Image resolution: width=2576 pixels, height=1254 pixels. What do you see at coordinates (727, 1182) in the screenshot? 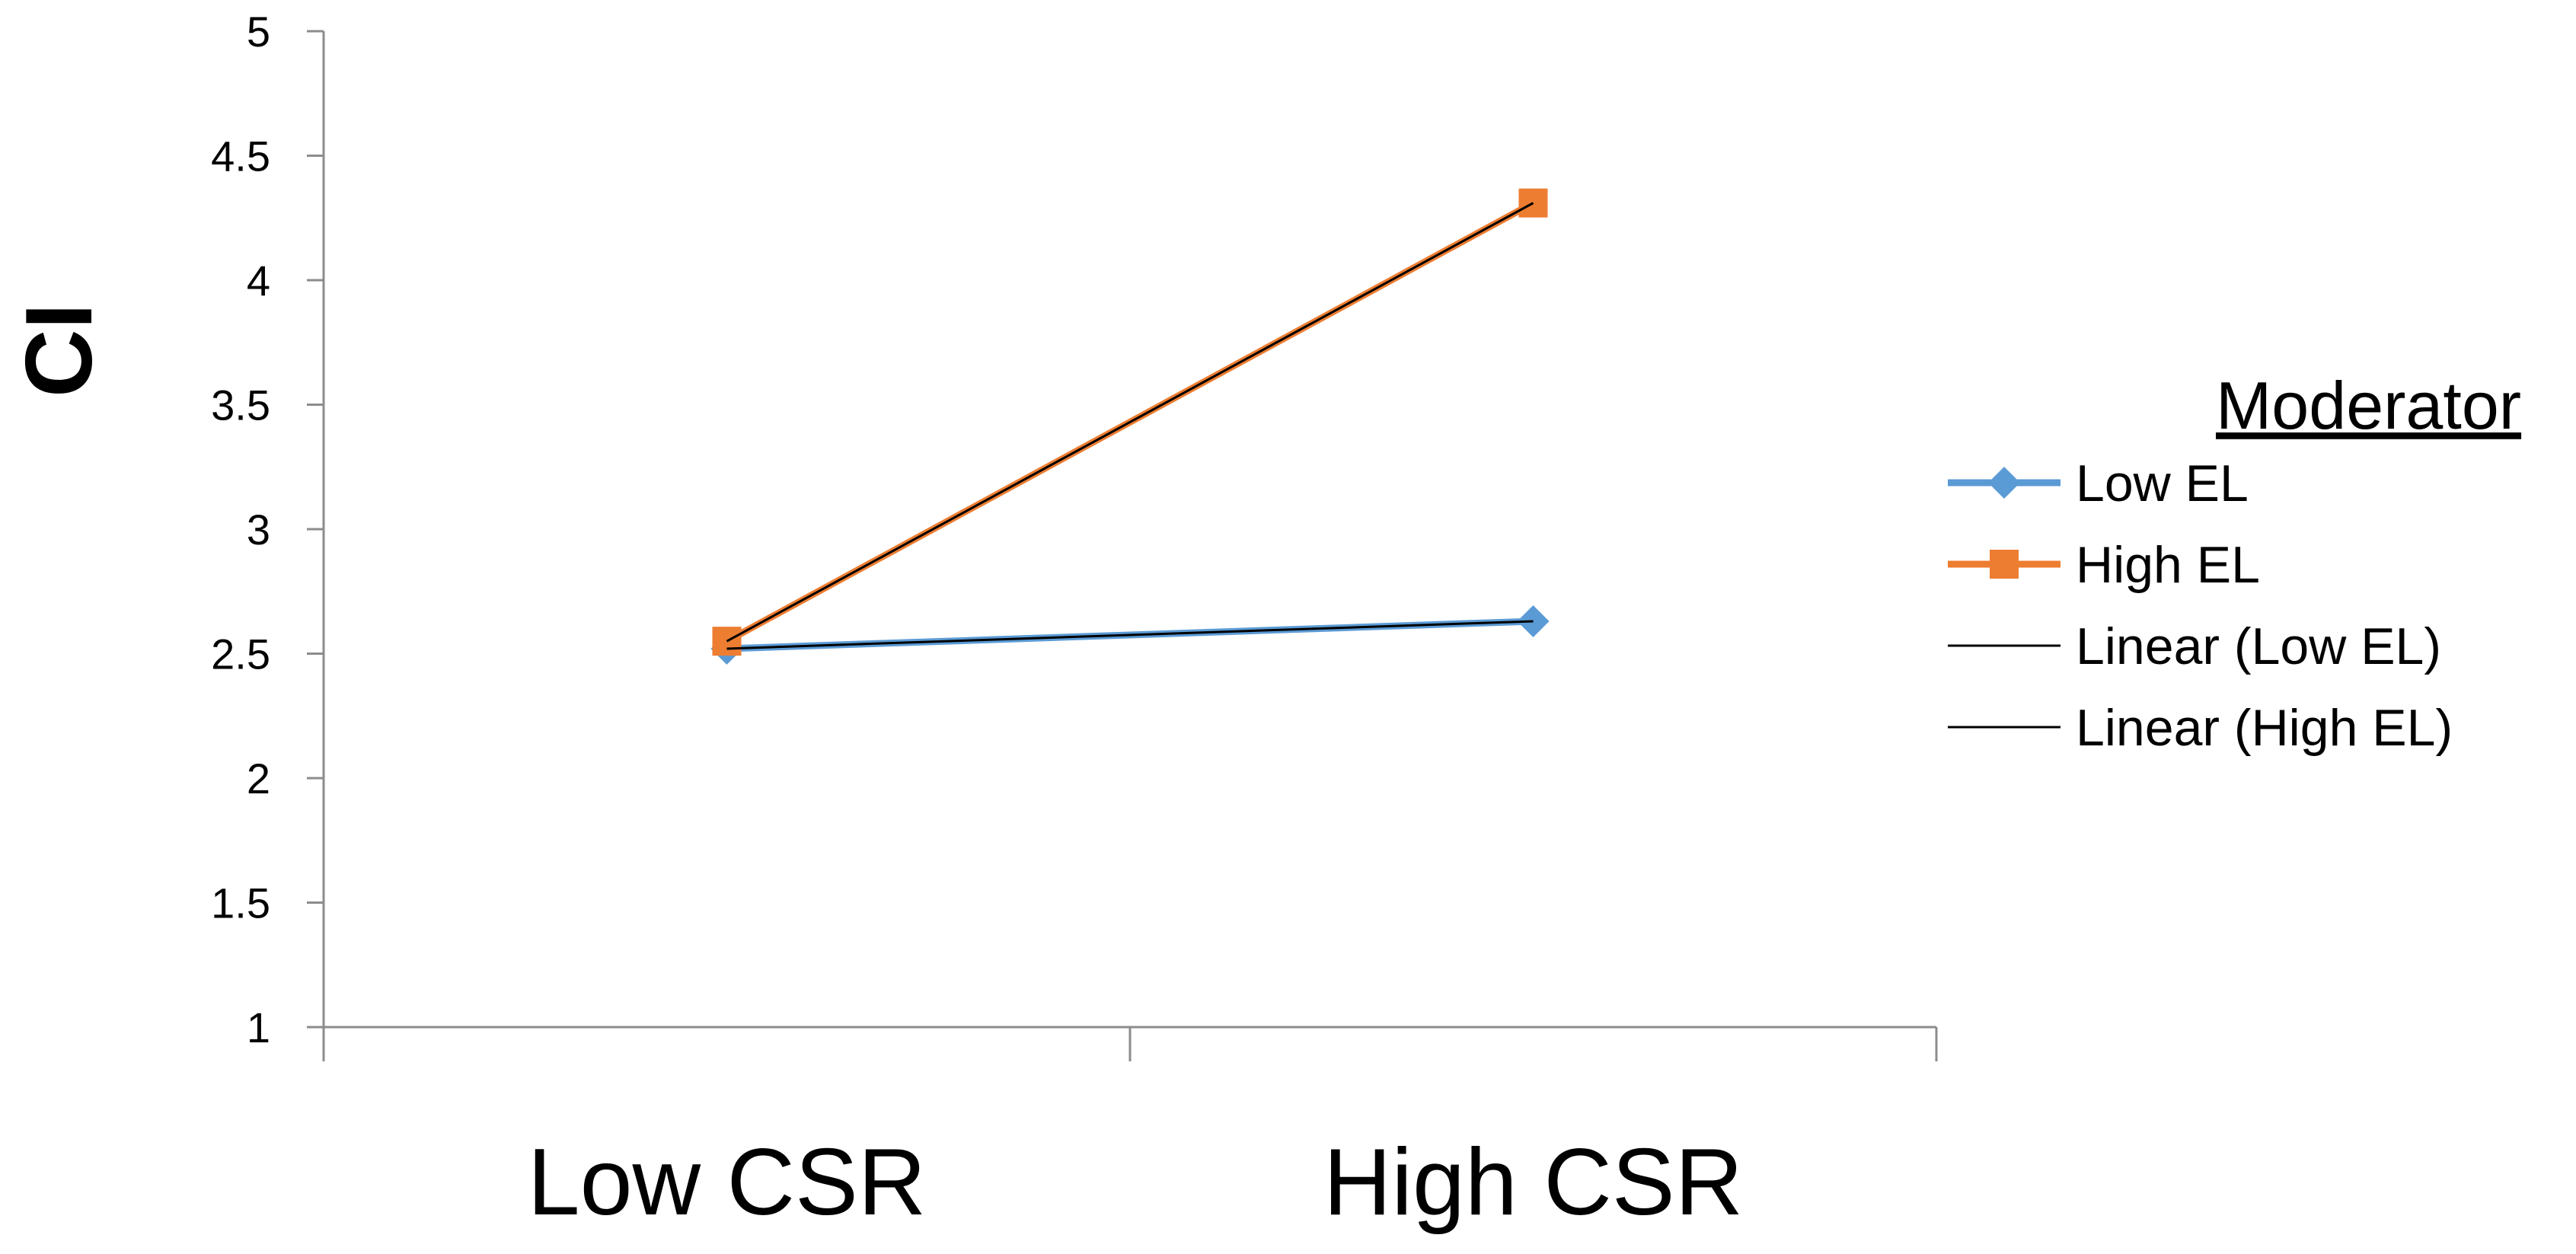
I see `x-tick-label: Low CSR` at bounding box center [727, 1182].